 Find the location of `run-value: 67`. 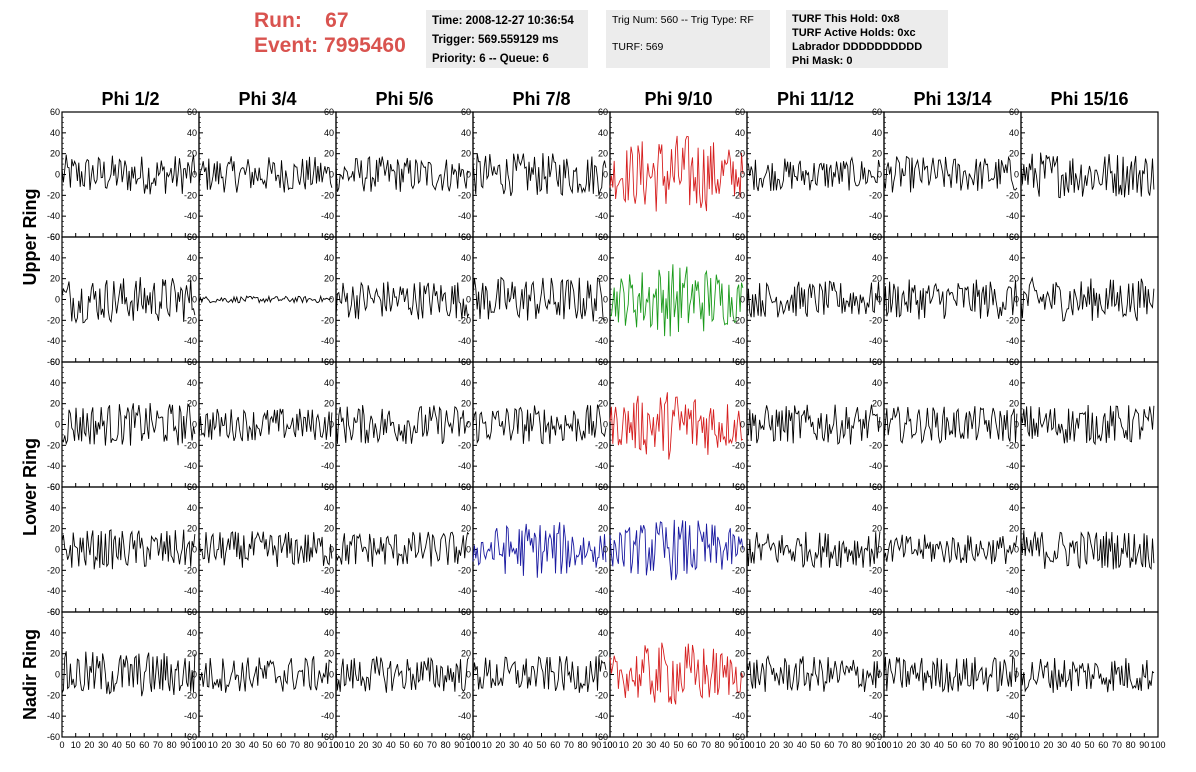

run-value: 67 is located at coordinates (337, 20).